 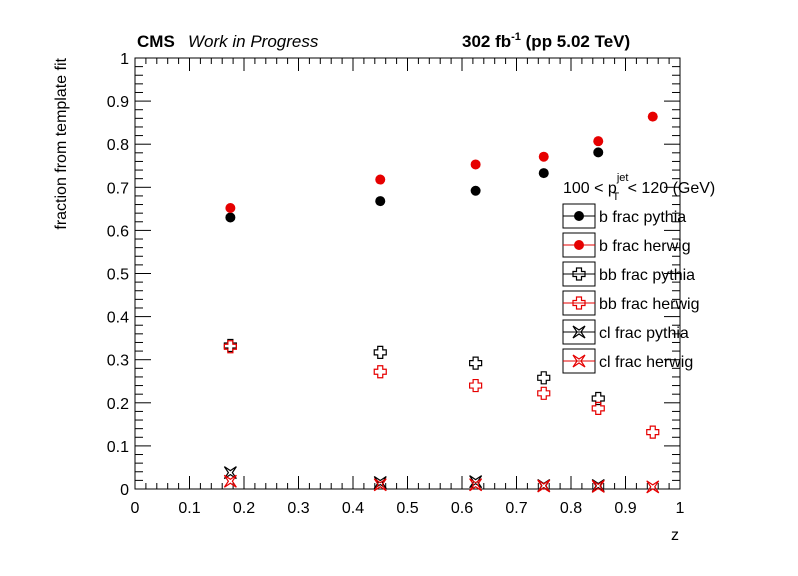 I want to click on x-tick-label: 0.5, so click(x=407, y=508).